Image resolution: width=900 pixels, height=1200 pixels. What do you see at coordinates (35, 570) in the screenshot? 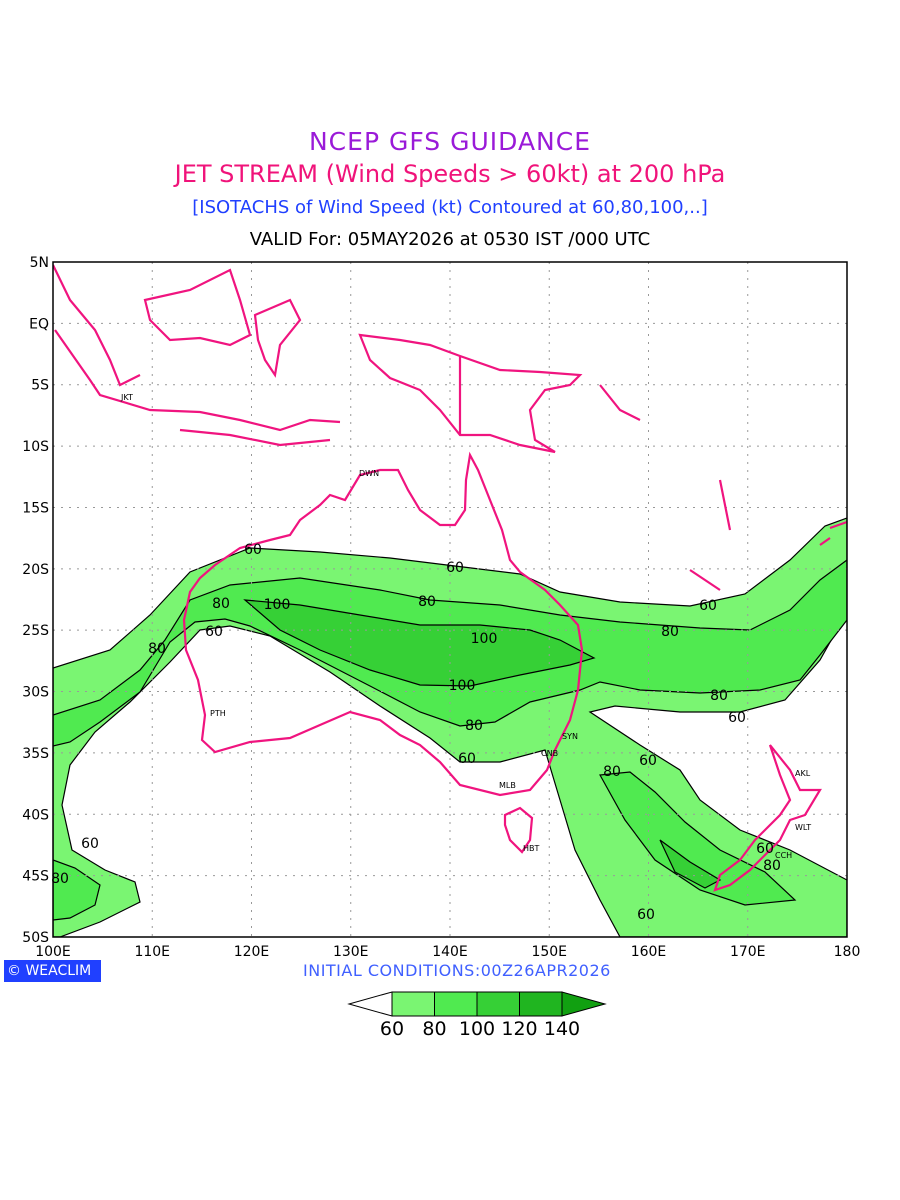
I see `lat-tick-label: 20S` at bounding box center [35, 570].